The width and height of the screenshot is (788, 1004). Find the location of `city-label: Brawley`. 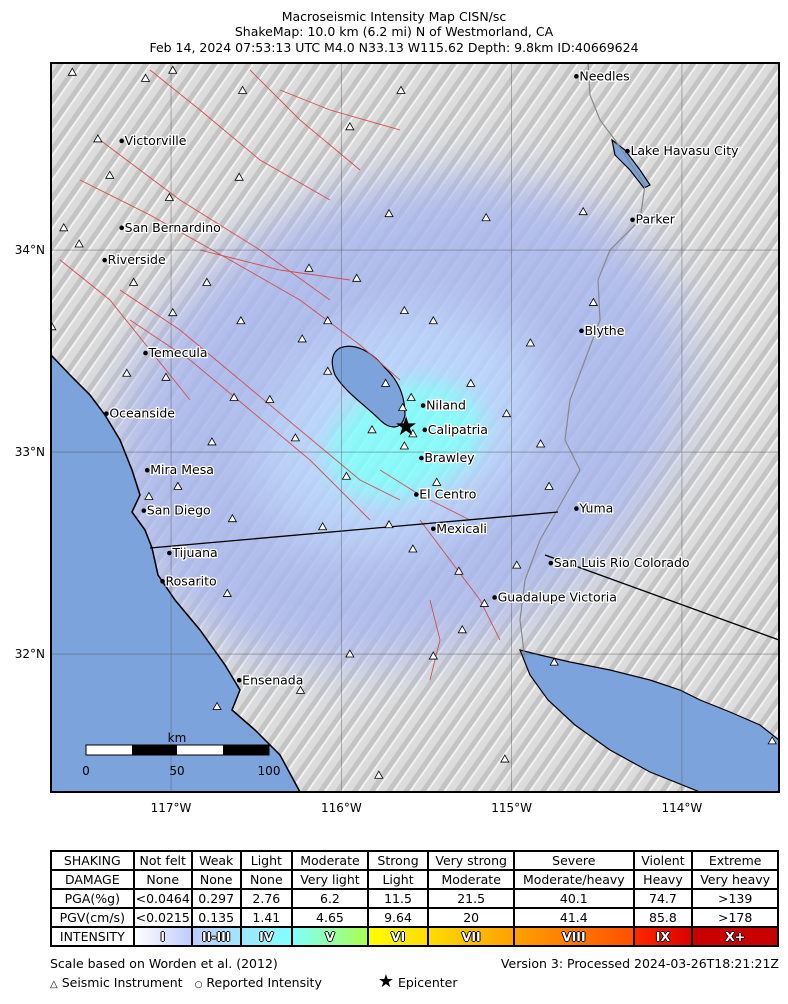

city-label: Brawley is located at coordinates (449, 457).